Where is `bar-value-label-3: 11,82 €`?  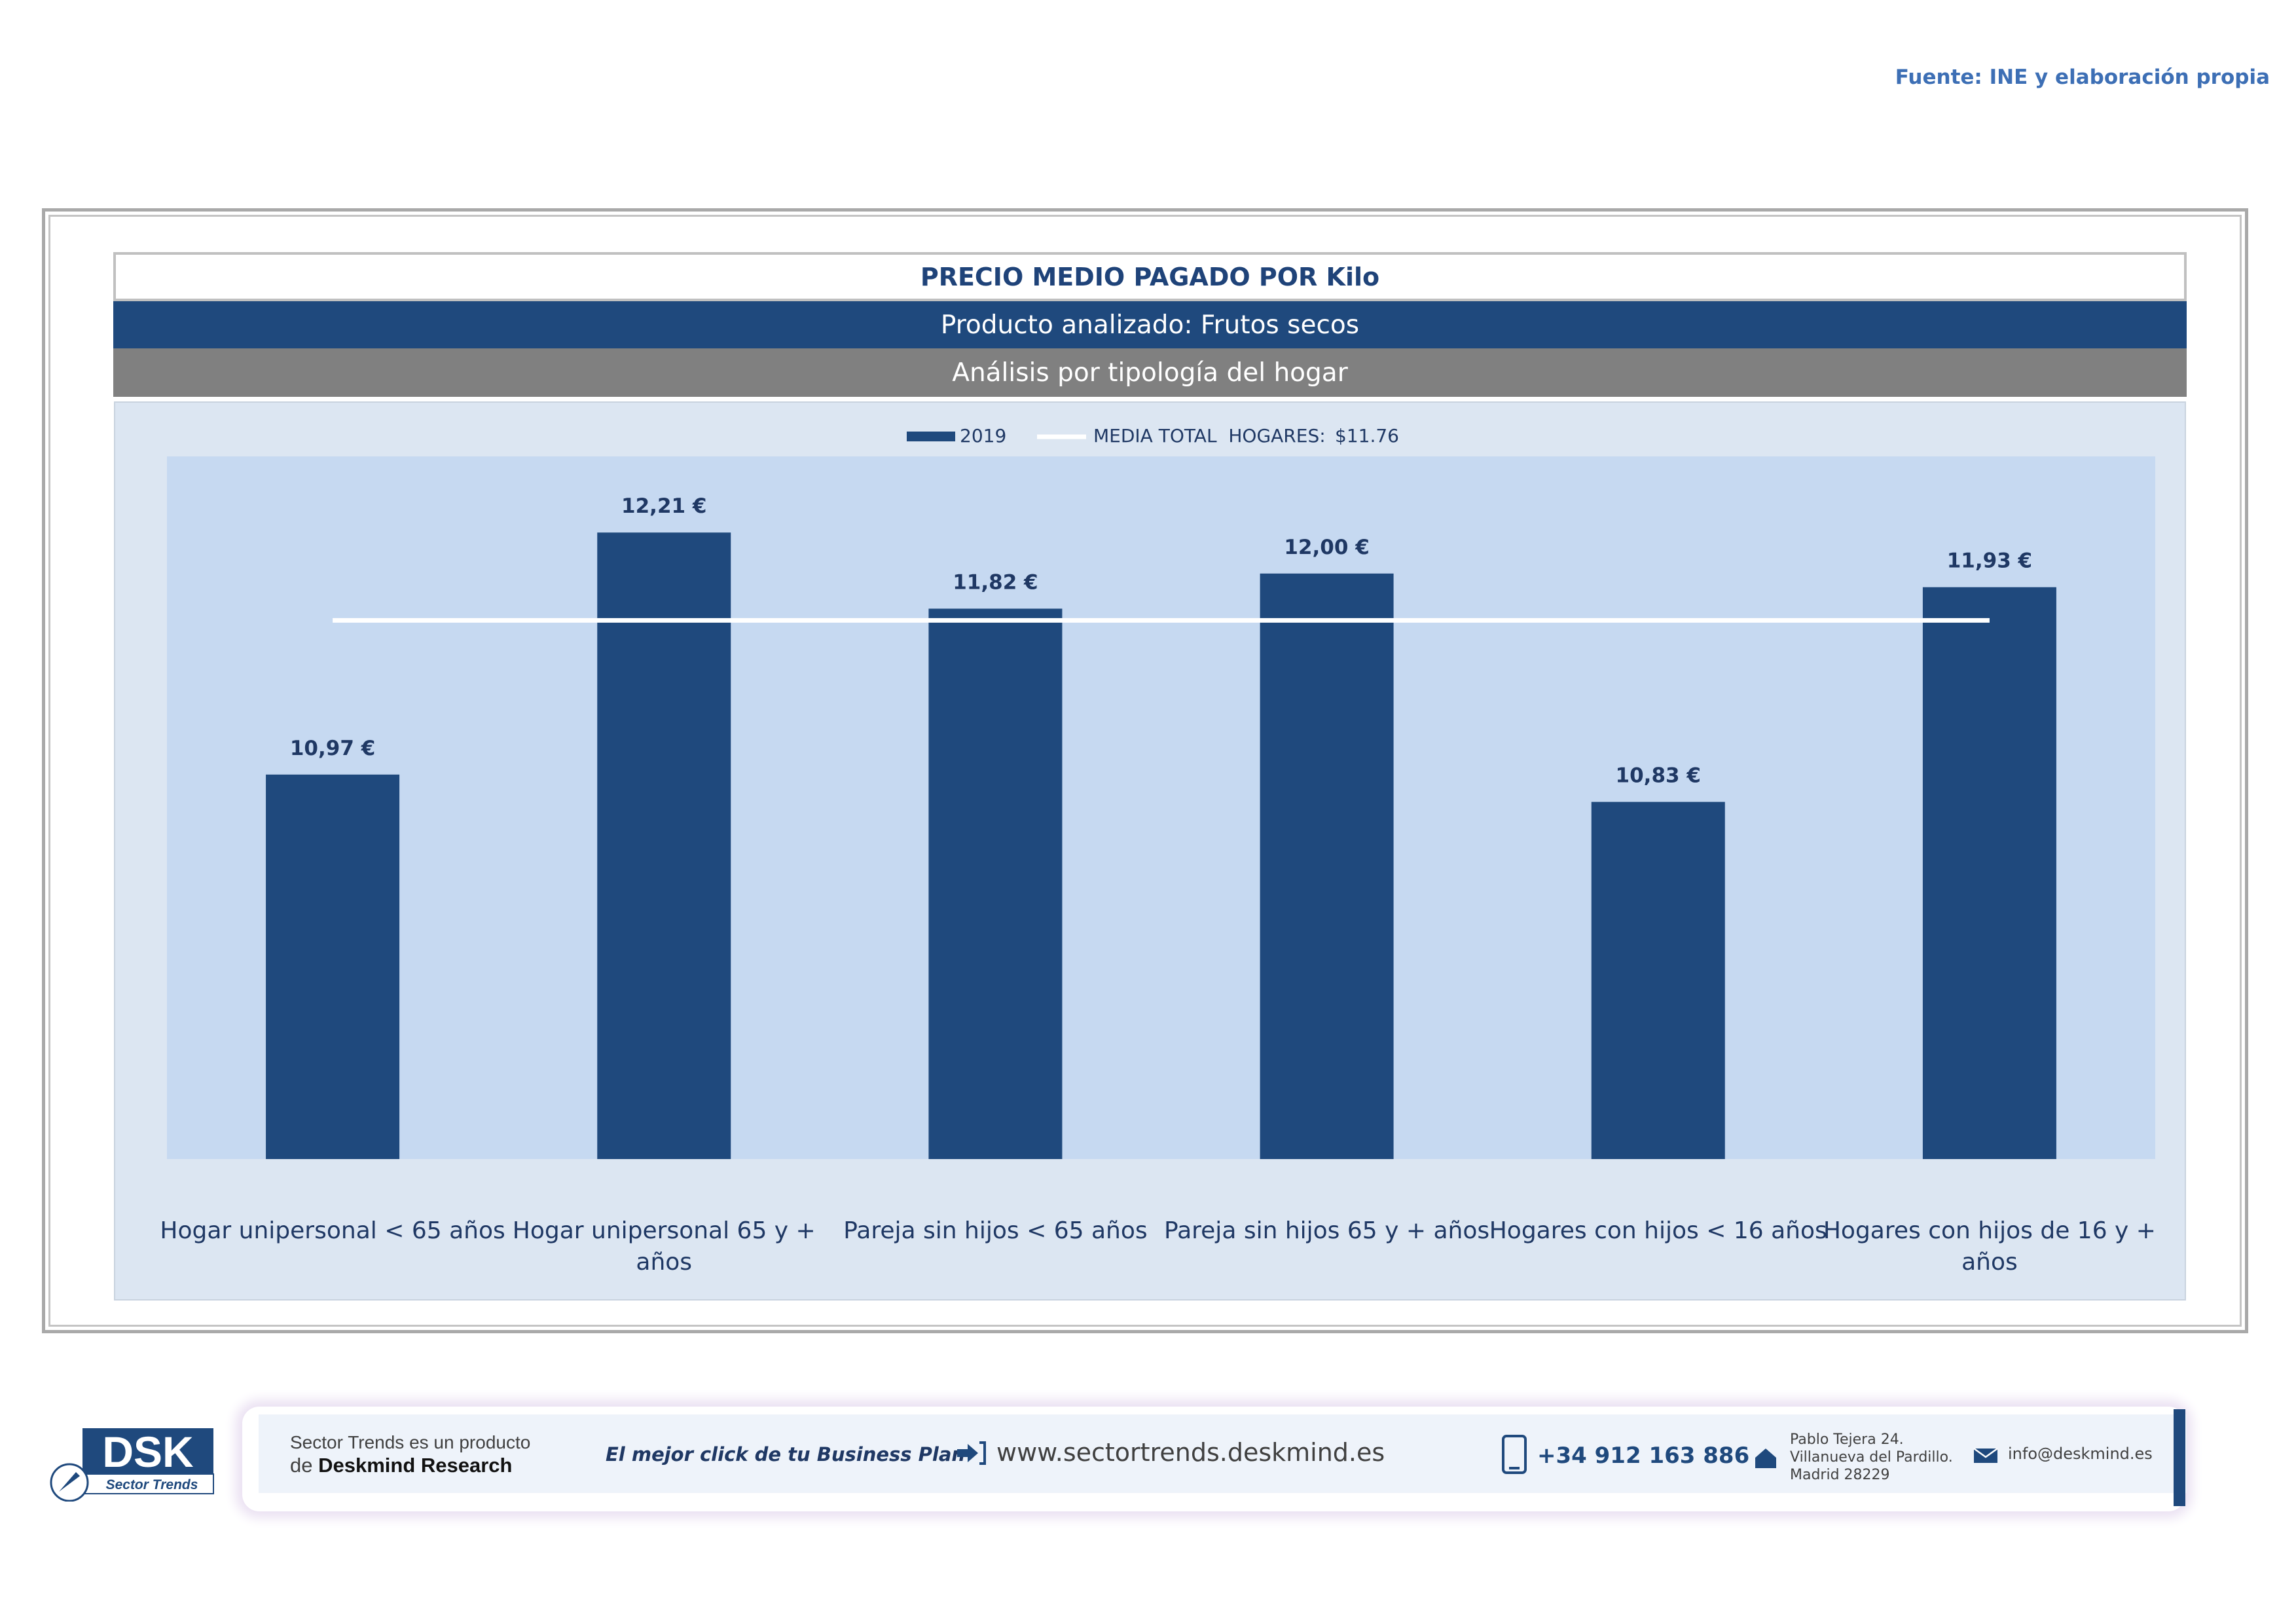 bar-value-label-3: 11,82 € is located at coordinates (995, 582).